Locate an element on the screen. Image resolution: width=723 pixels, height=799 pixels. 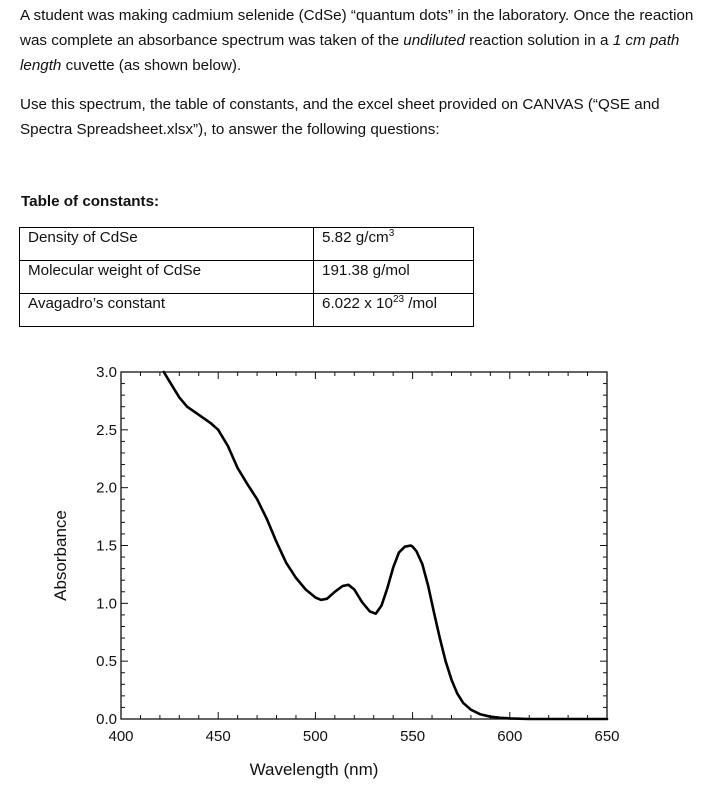
constant-name: Molecular weight of CdSe is located at coordinates (166, 277).